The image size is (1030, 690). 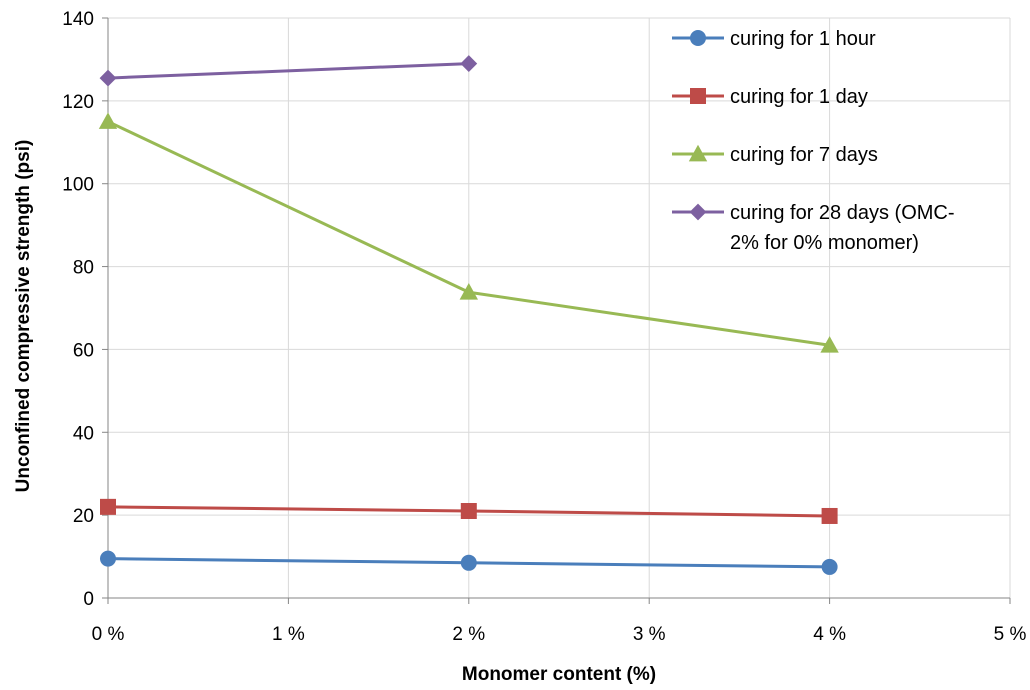 What do you see at coordinates (108, 634) in the screenshot?
I see `x-tick-label: 0 %` at bounding box center [108, 634].